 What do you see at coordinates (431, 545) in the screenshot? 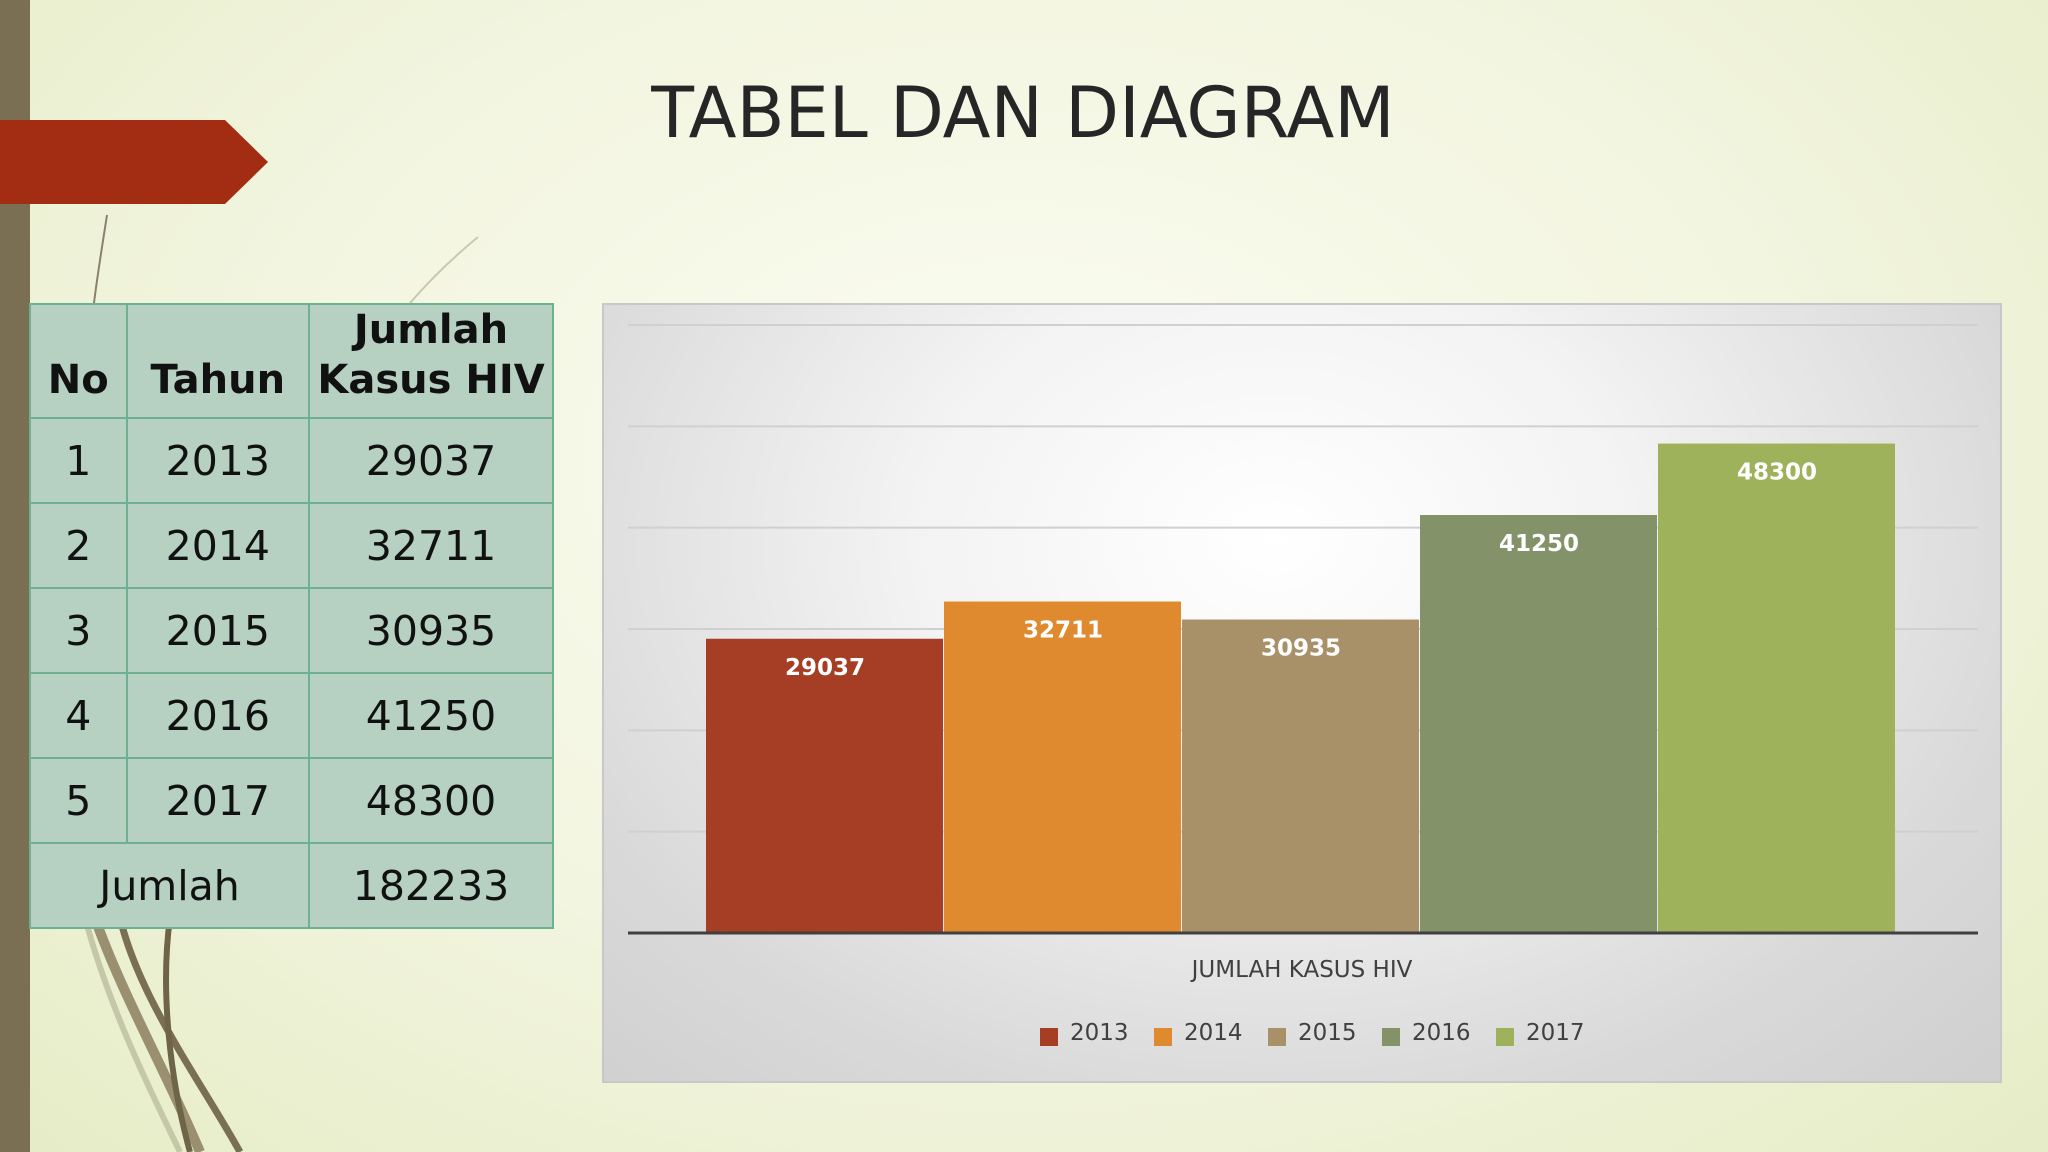
I see `cell-kasus: 32711` at bounding box center [431, 545].